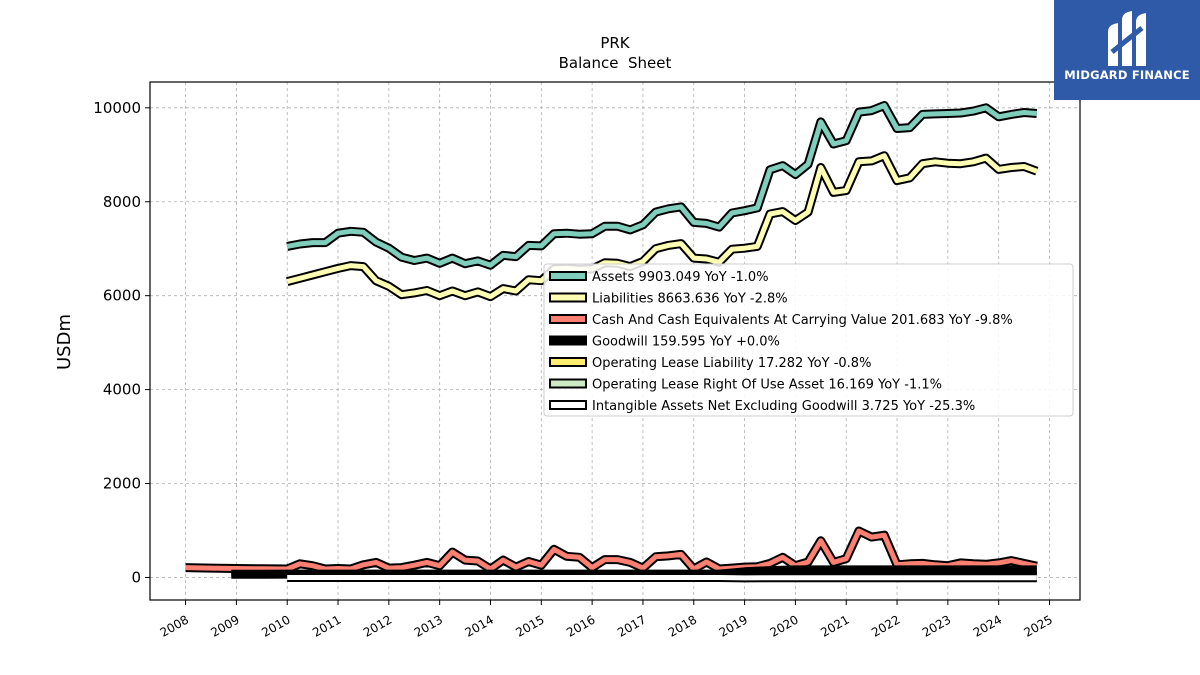 The height and width of the screenshot is (675, 1200). What do you see at coordinates (122, 296) in the screenshot?
I see `y-tick-label: 6000` at bounding box center [122, 296].